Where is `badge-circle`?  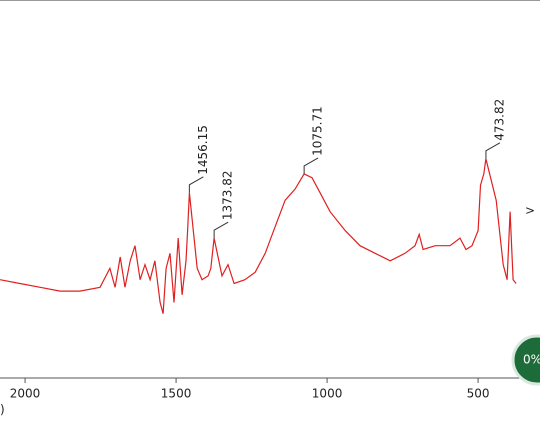
badge-circle is located at coordinates (525, 360).